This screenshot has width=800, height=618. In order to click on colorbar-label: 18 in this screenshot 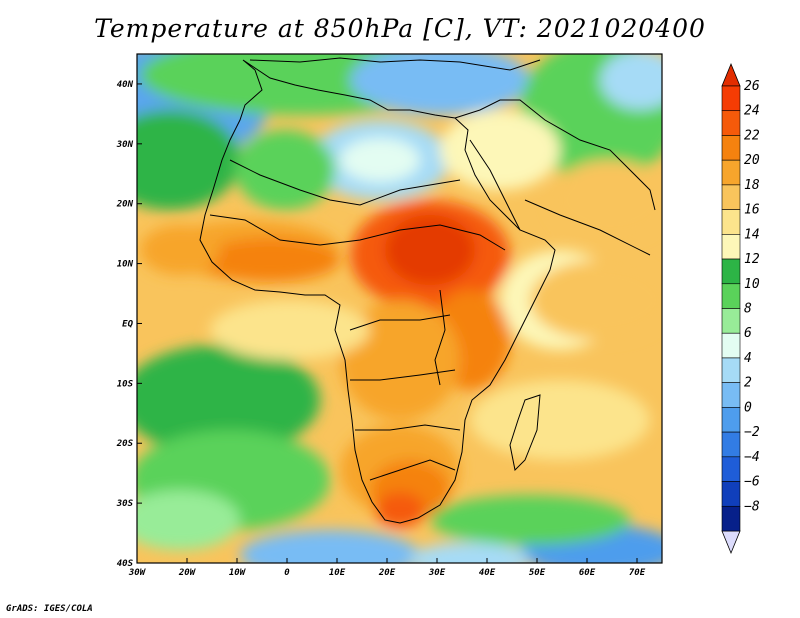, I will do `click(752, 185)`.